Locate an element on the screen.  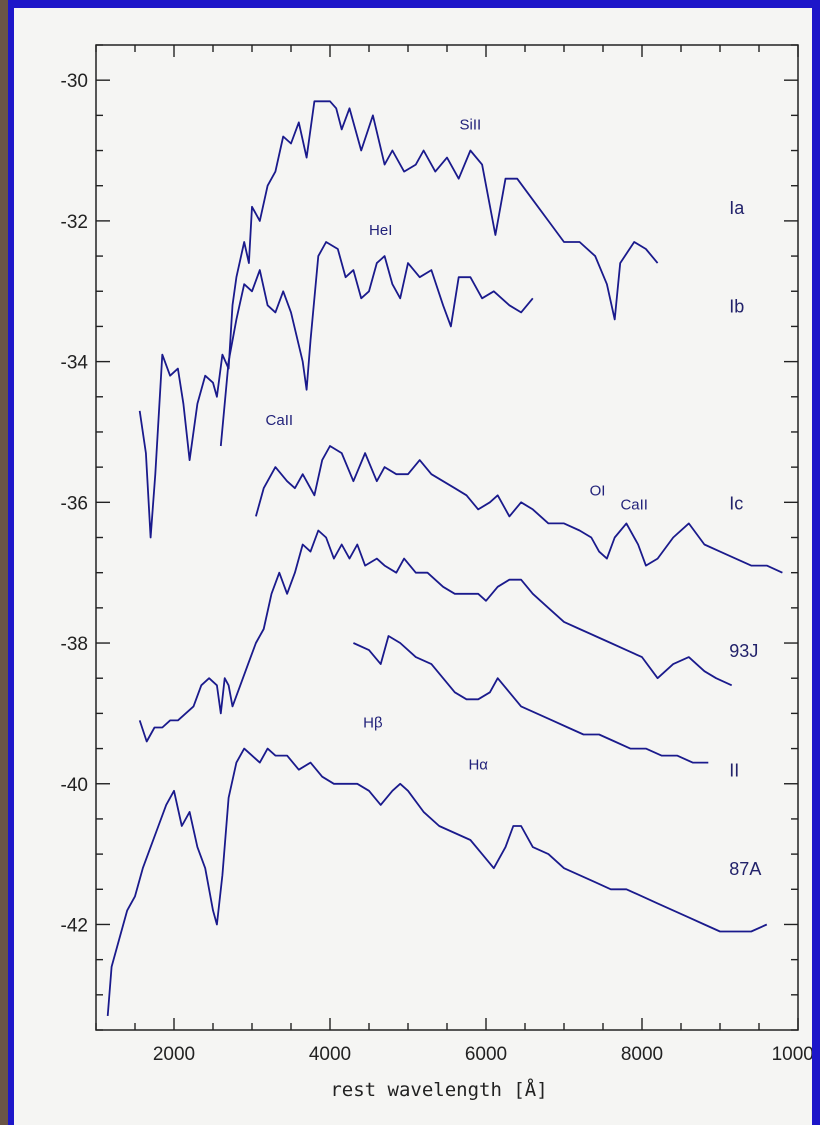
line-annotation: Hα is located at coordinates (478, 765).